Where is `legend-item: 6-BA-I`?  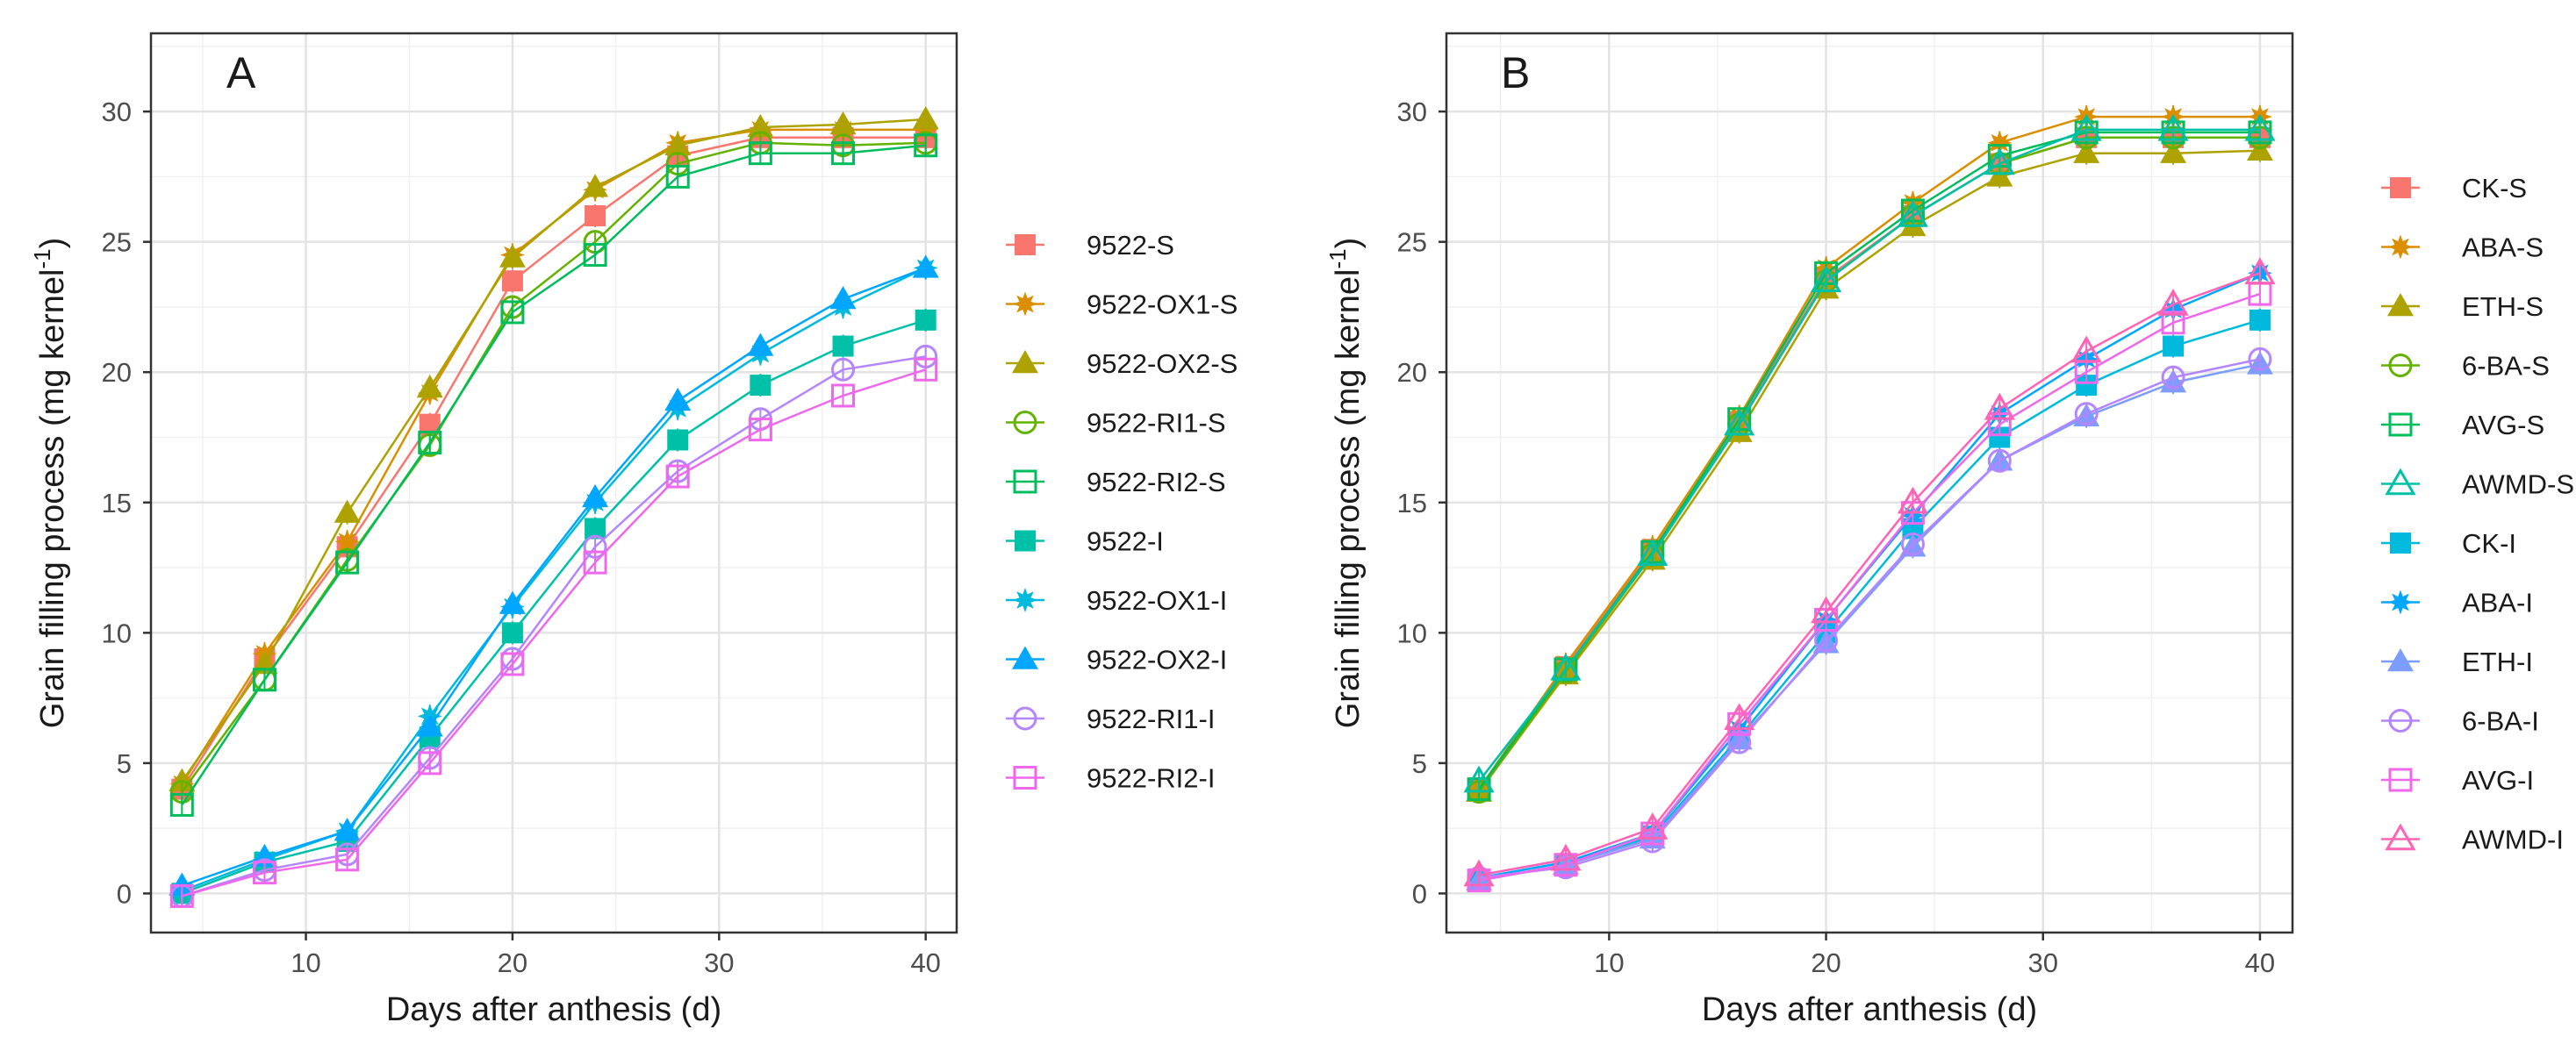 legend-item: 6-BA-I is located at coordinates (2460, 721).